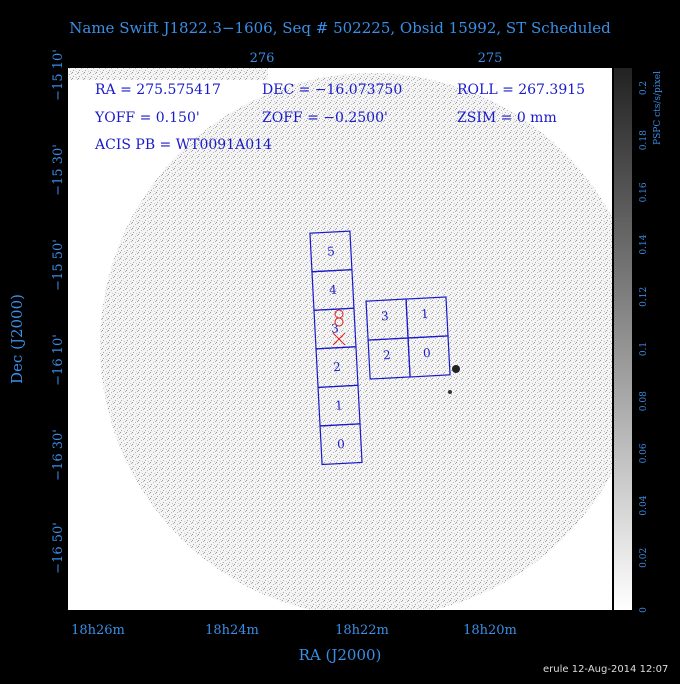  What do you see at coordinates (158, 90) in the screenshot?
I see `info-line: RA = 275.575417` at bounding box center [158, 90].